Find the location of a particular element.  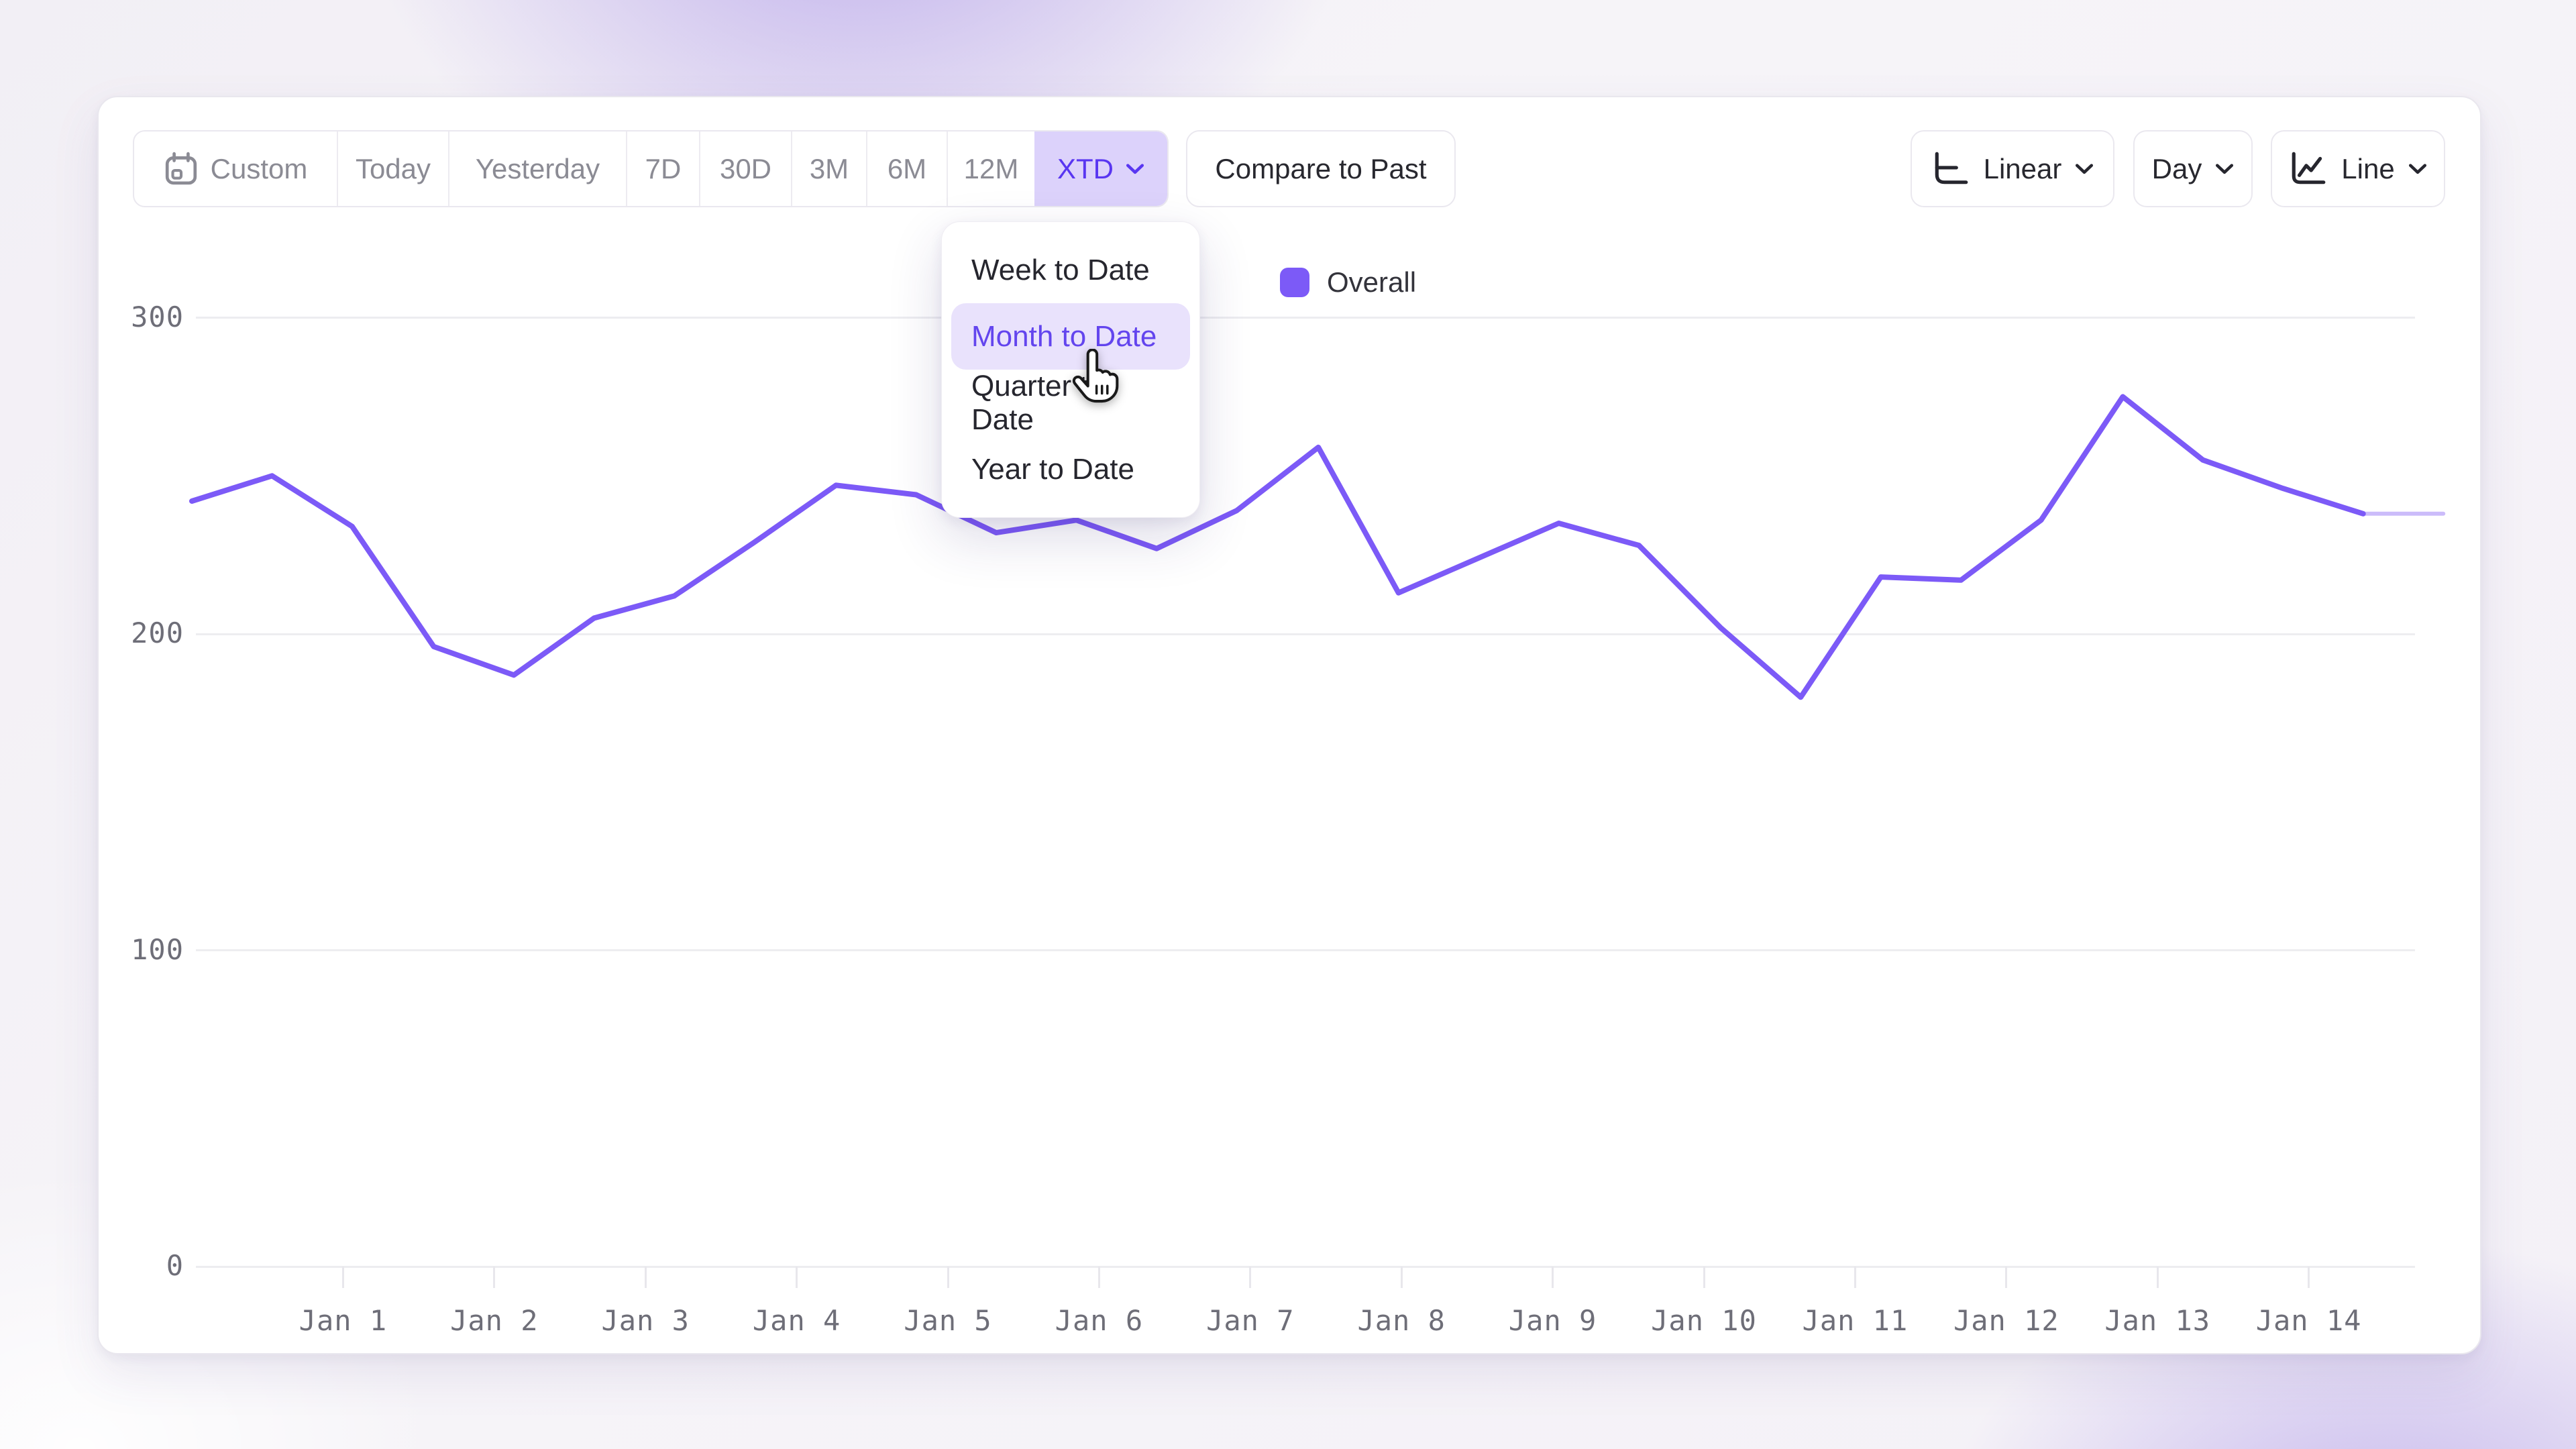

x-axis-label-jan-10: Jan 10 is located at coordinates (1704, 1320).